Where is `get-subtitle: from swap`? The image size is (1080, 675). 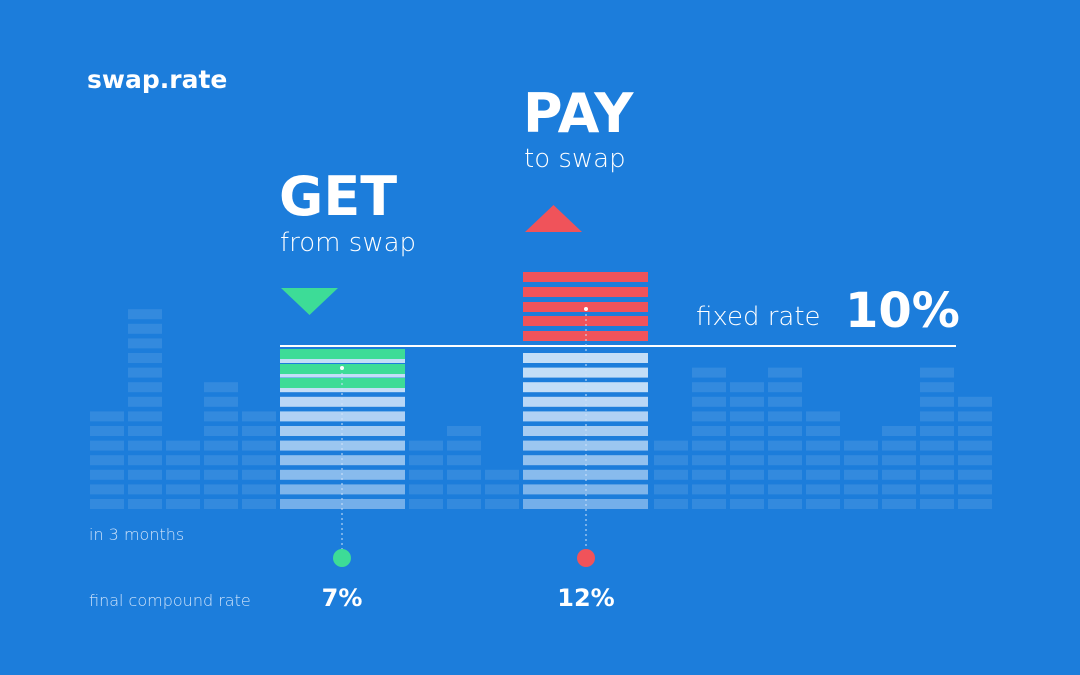 get-subtitle: from swap is located at coordinates (348, 243).